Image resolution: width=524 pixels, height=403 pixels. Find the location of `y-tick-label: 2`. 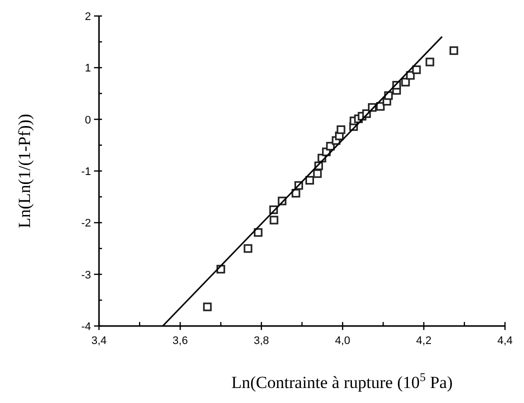

y-tick-label: 2 is located at coordinates (87, 17).